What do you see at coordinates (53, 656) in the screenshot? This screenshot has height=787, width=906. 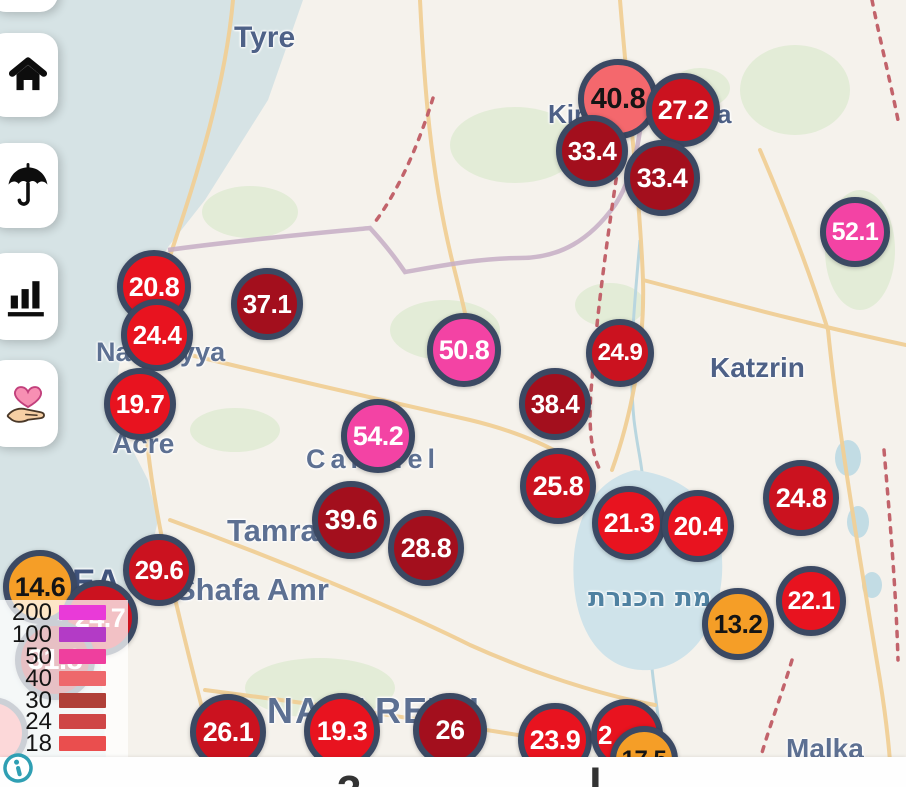 I see `legend-row: 50` at bounding box center [53, 656].